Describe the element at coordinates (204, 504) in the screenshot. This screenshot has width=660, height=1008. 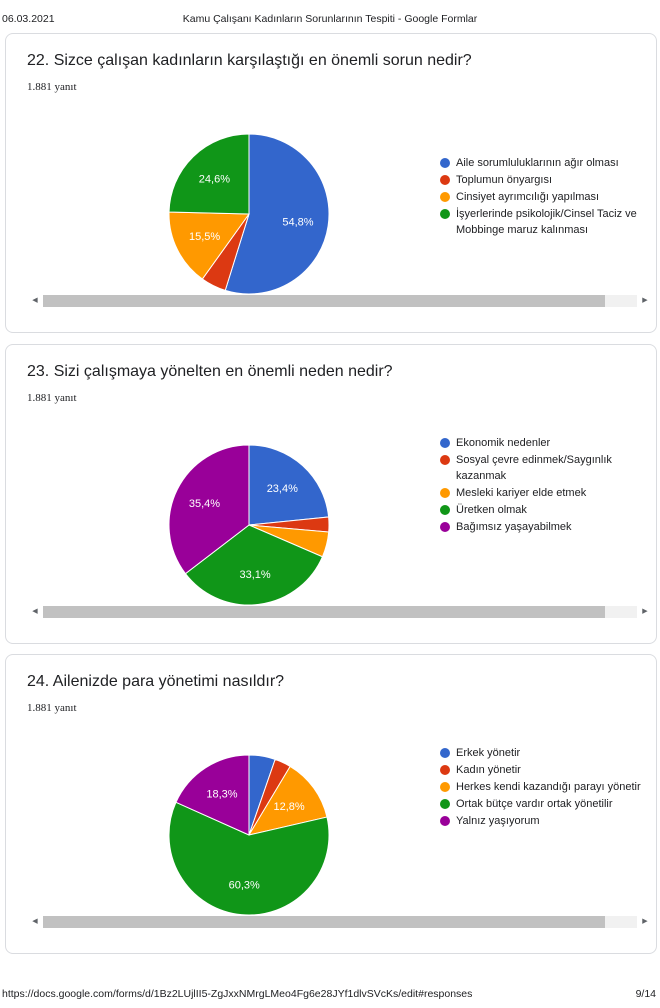
I see `slice-value-label: 35,4%` at that location.